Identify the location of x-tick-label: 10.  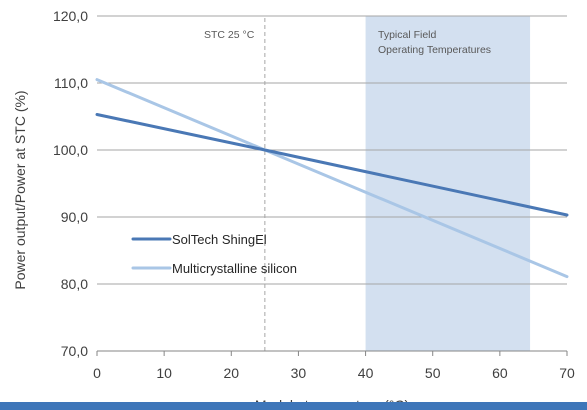
(164, 373).